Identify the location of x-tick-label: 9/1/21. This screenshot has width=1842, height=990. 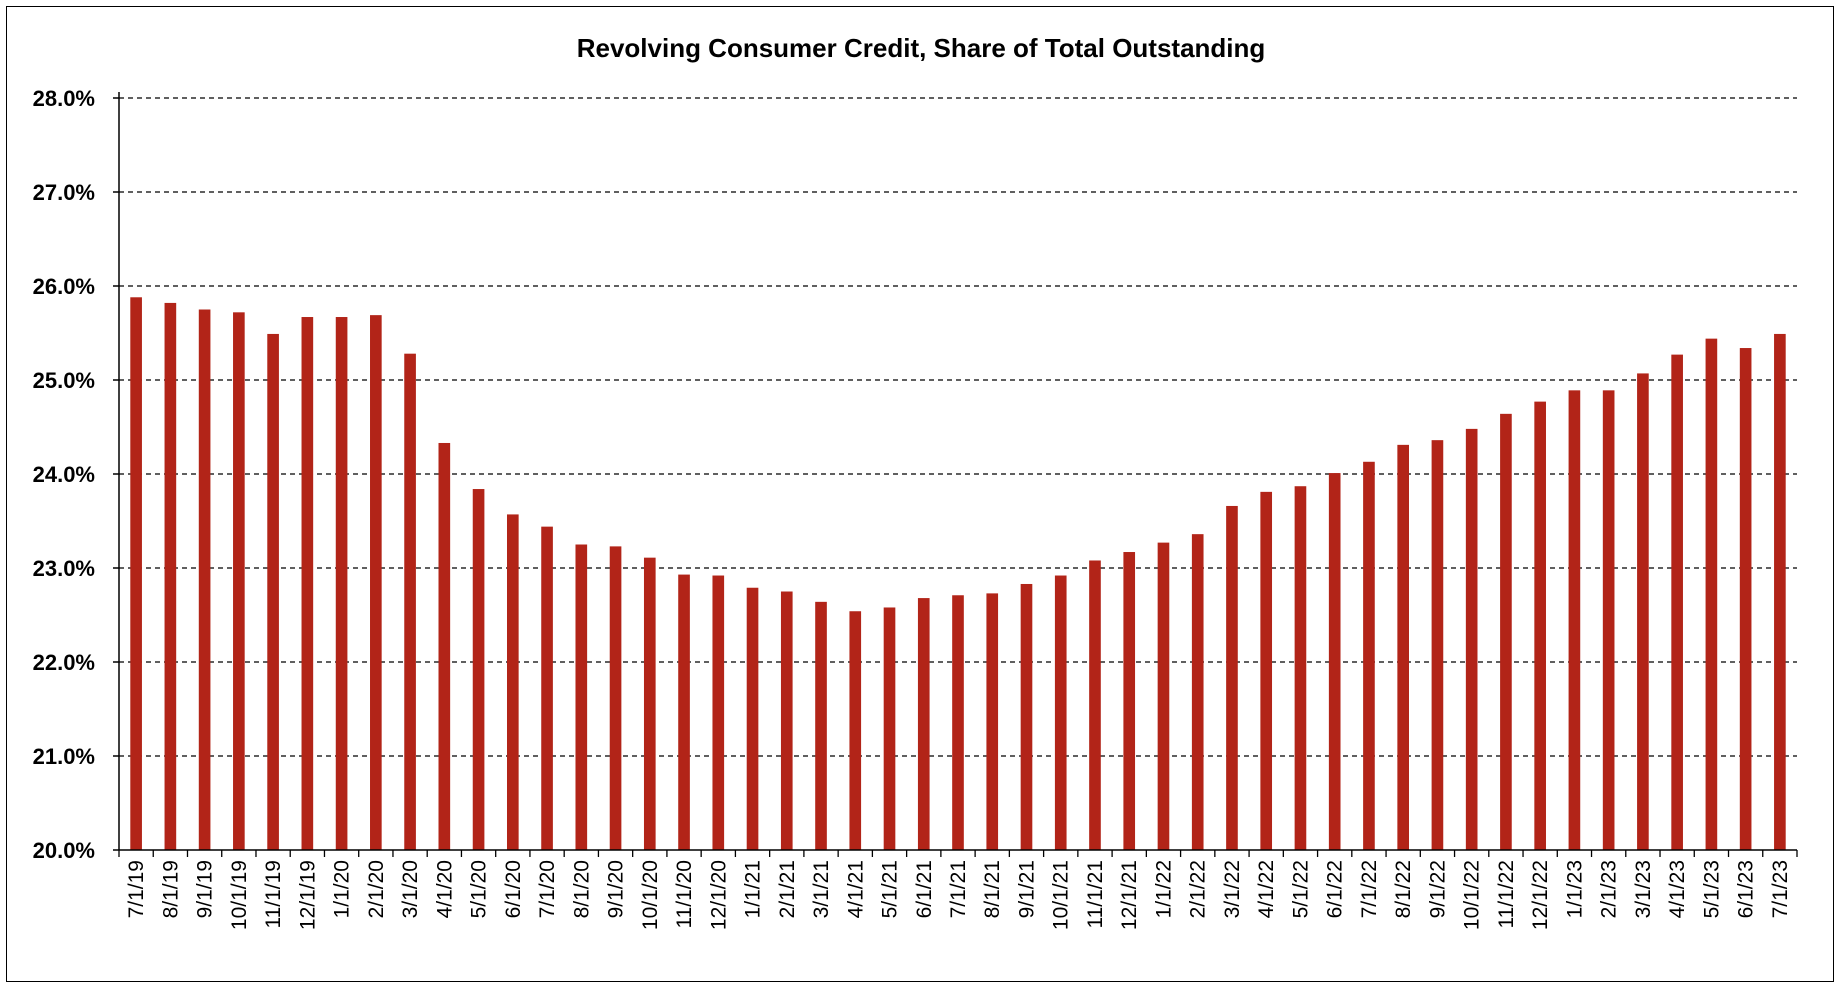
(1026, 889).